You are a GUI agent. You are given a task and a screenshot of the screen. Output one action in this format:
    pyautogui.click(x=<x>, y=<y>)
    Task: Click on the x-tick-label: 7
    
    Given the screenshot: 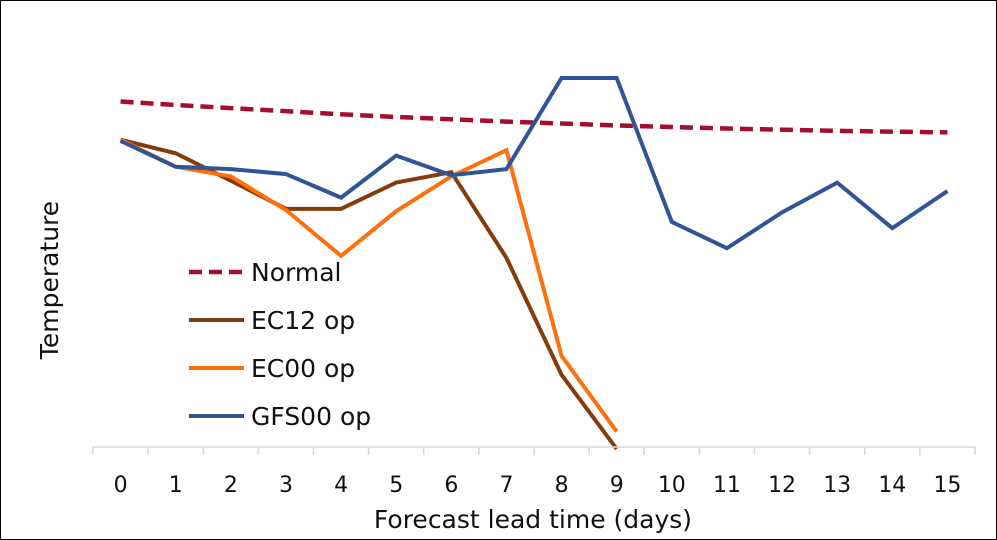 What is the action you would take?
    pyautogui.click(x=506, y=485)
    